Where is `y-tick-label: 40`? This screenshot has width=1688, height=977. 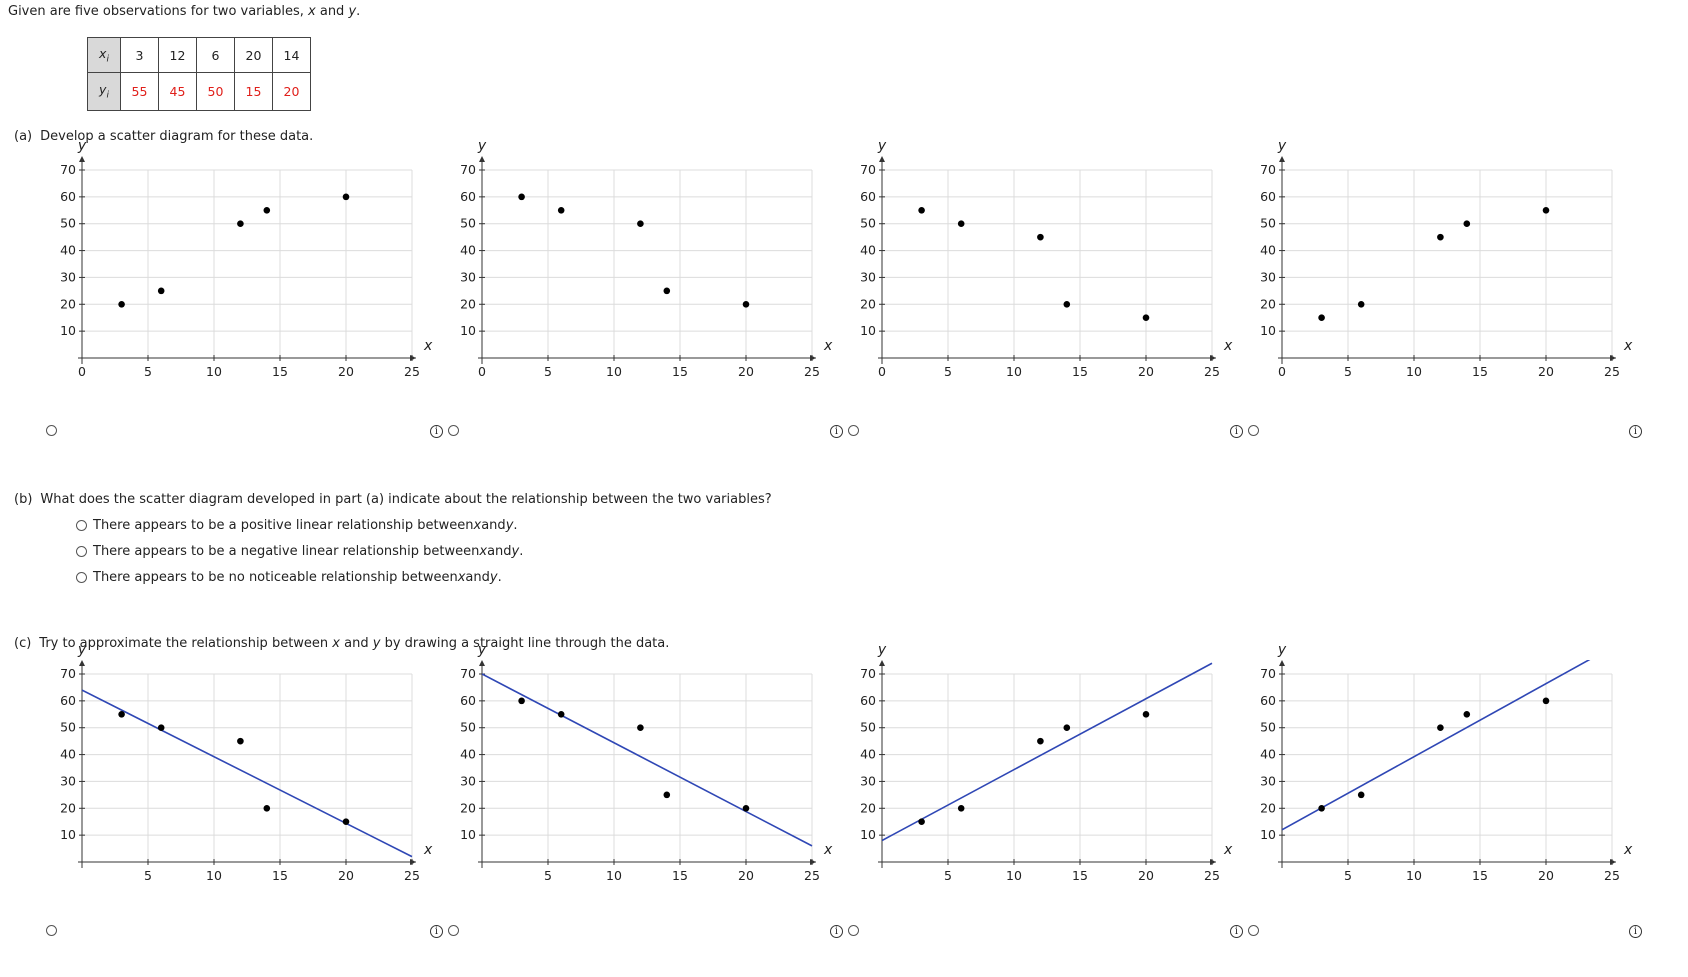 y-tick-label: 40 is located at coordinates (68, 754).